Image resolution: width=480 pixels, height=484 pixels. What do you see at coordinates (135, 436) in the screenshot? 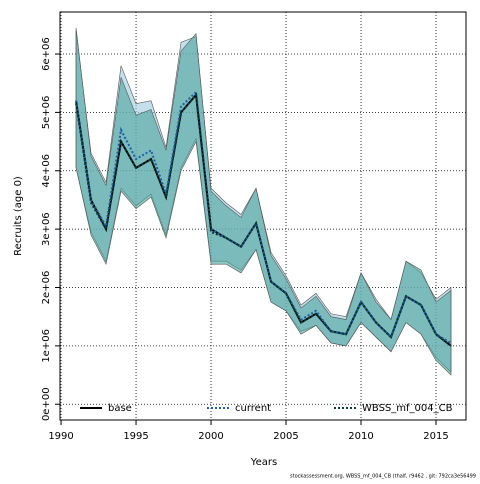
I see `x-tick-label: 1995` at bounding box center [135, 436].